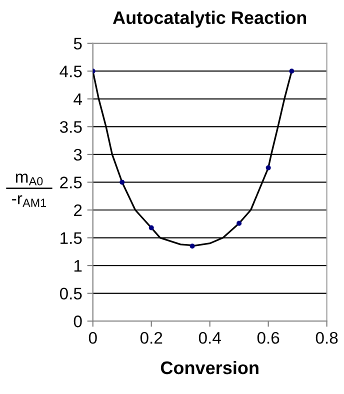 The image size is (344, 394). I want to click on x-tick-label: 0, so click(92, 338).